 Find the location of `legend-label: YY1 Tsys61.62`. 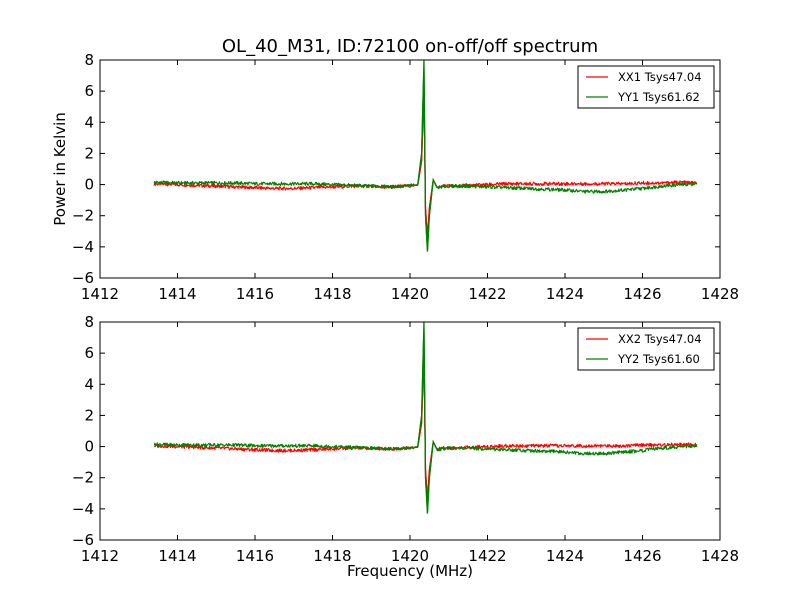

legend-label: YY1 Tsys61.62 is located at coordinates (658, 97).